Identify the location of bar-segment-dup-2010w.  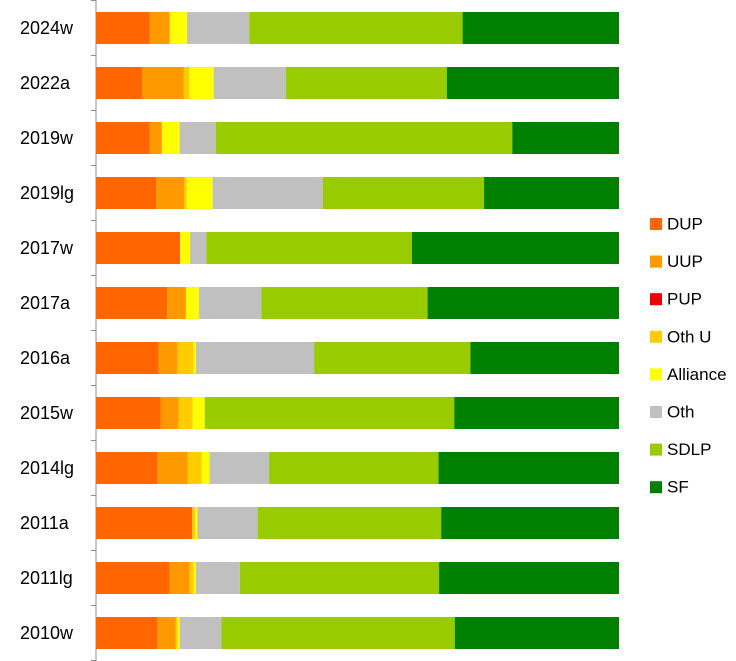
(127, 633).